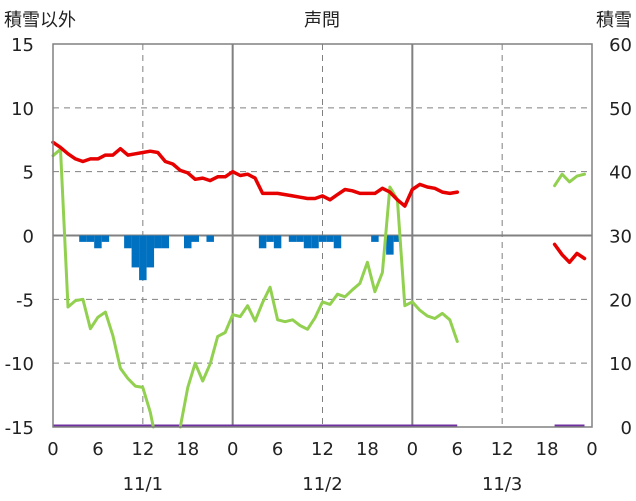  Describe the element at coordinates (19, 364) in the screenshot. I see `y-tick-label-left: -10` at that location.